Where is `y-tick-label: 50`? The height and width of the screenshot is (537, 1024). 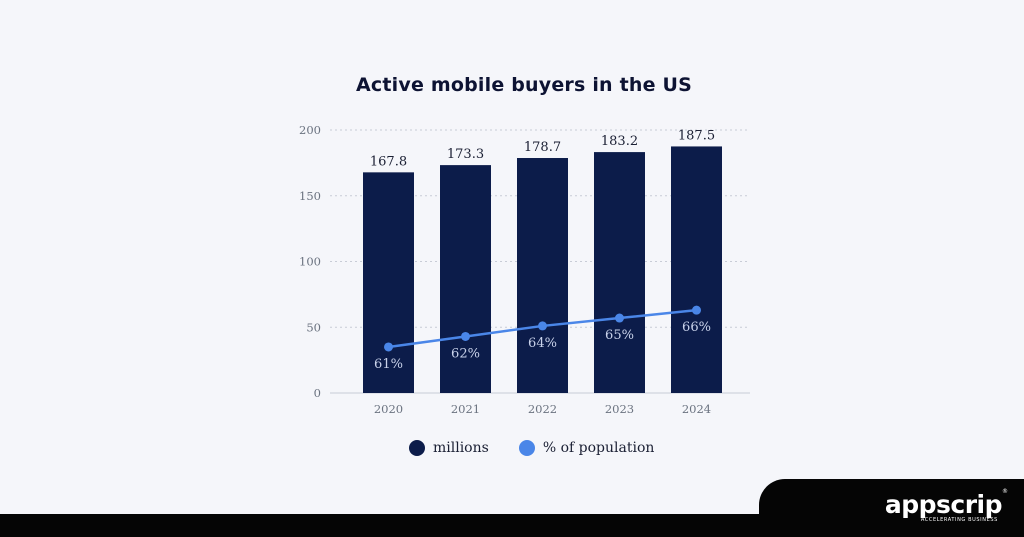 y-tick-label: 50 is located at coordinates (313, 327).